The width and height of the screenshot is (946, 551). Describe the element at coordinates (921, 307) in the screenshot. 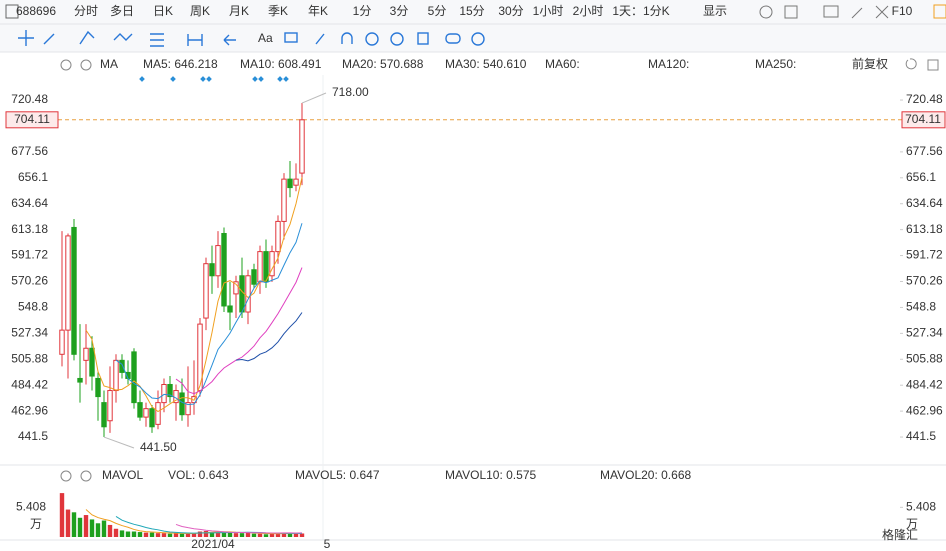

I see `y-tick-label: 548.8` at that location.